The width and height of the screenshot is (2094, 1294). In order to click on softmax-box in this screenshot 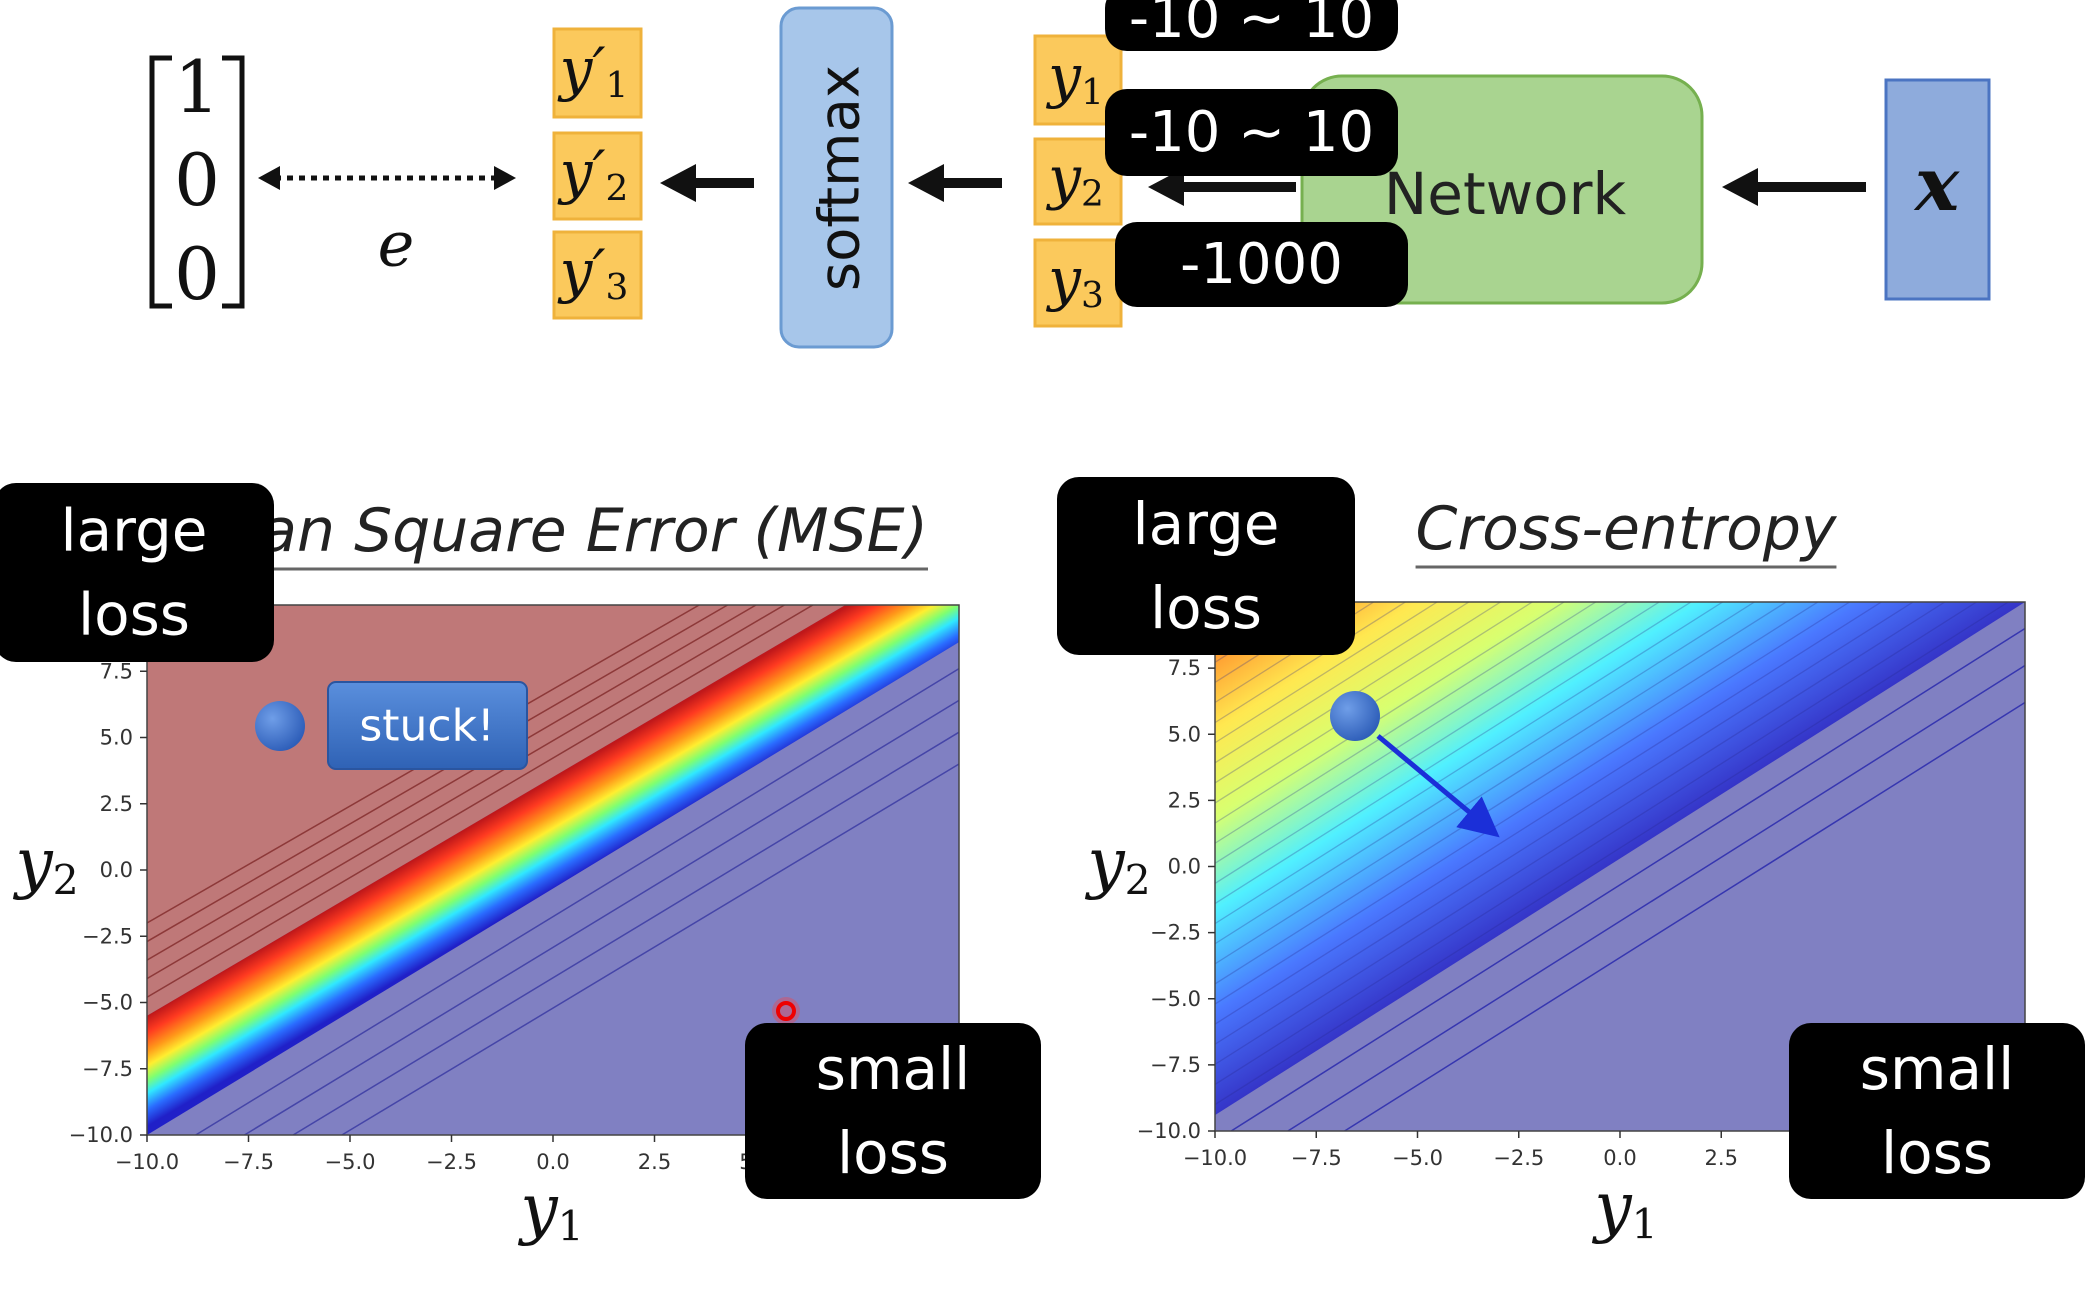, I will do `click(836, 177)`.